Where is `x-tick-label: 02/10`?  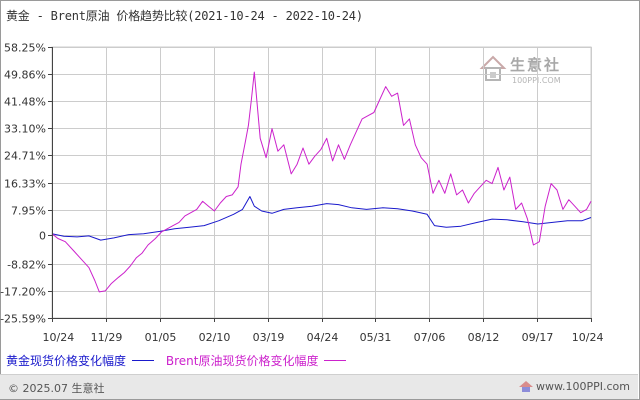 x-tick-label: 02/10 is located at coordinates (215, 337).